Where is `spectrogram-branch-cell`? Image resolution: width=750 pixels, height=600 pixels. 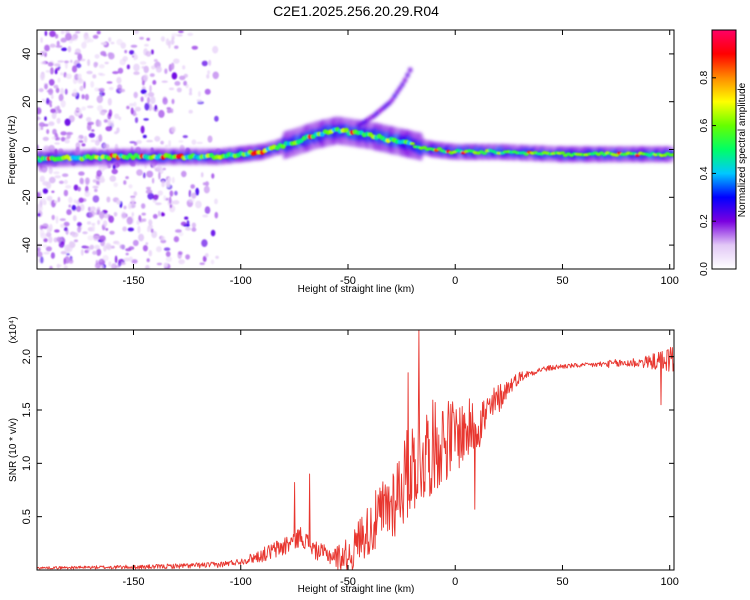 spectrogram-branch-cell is located at coordinates (405, 80).